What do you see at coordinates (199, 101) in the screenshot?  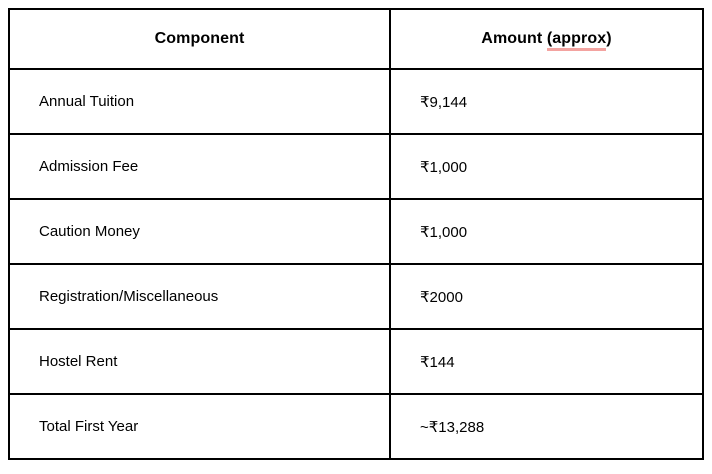 I see `component-cell: Annual Tuition` at bounding box center [199, 101].